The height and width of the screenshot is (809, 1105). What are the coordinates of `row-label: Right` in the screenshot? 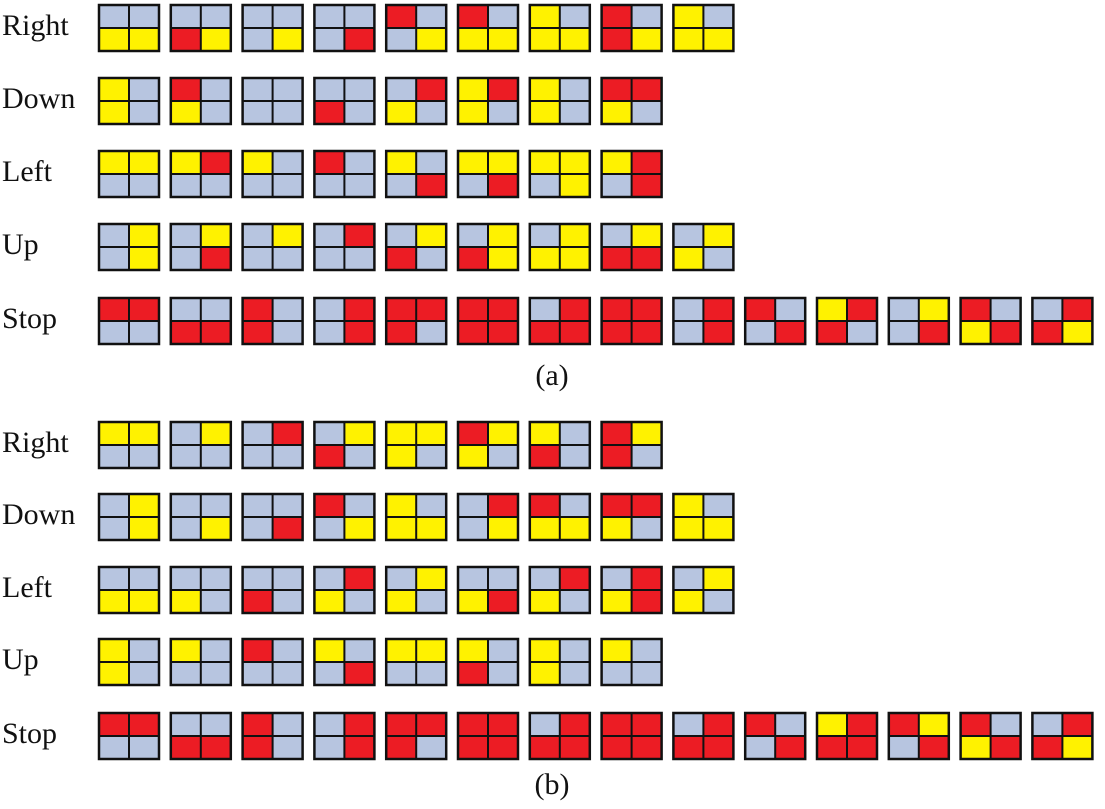 It's located at (35, 442).